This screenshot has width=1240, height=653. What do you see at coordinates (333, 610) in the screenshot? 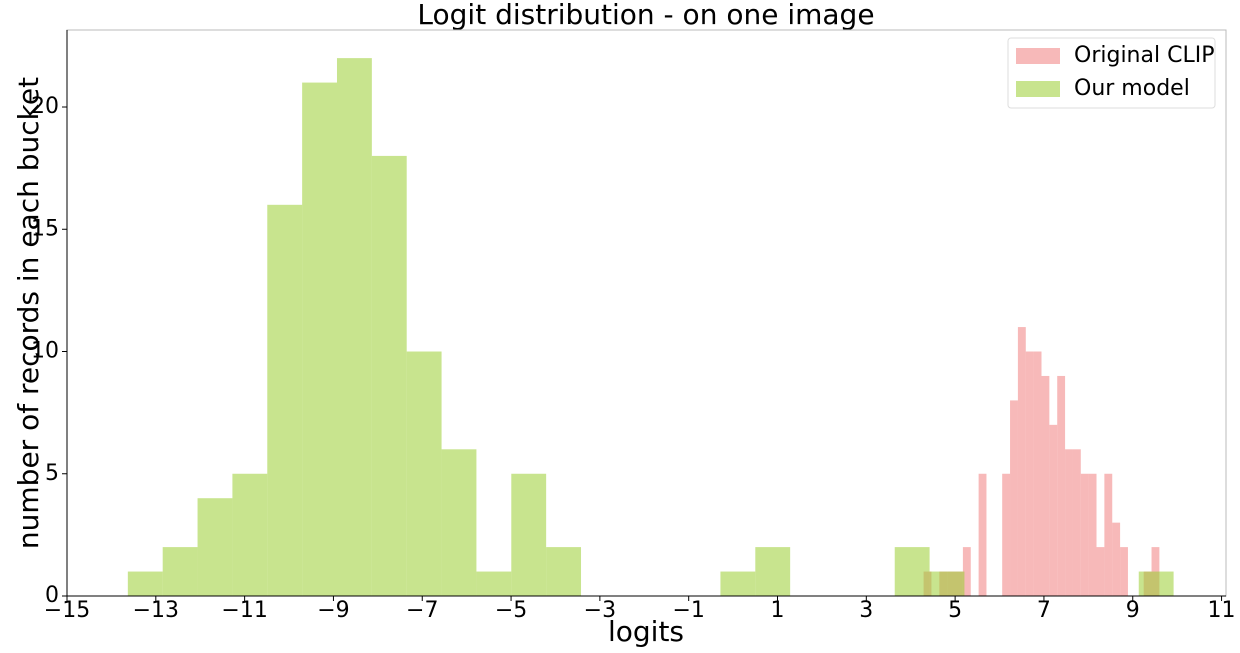
I see `x-tick-label: −9` at bounding box center [333, 610].